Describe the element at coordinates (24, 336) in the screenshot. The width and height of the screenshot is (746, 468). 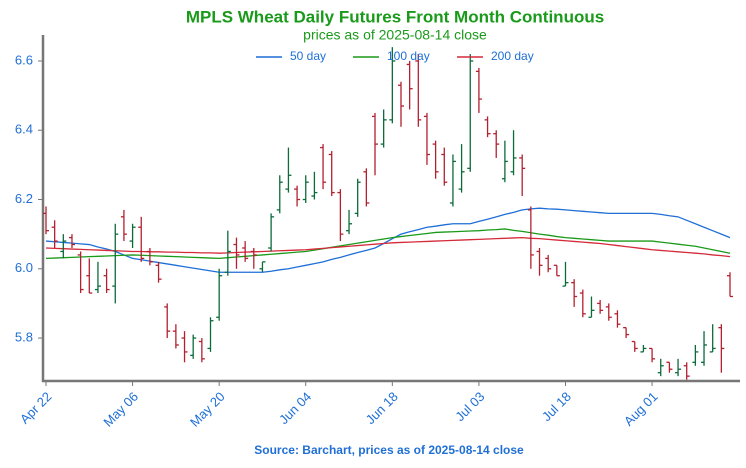
I see `y-tick-label: 5.8` at that location.